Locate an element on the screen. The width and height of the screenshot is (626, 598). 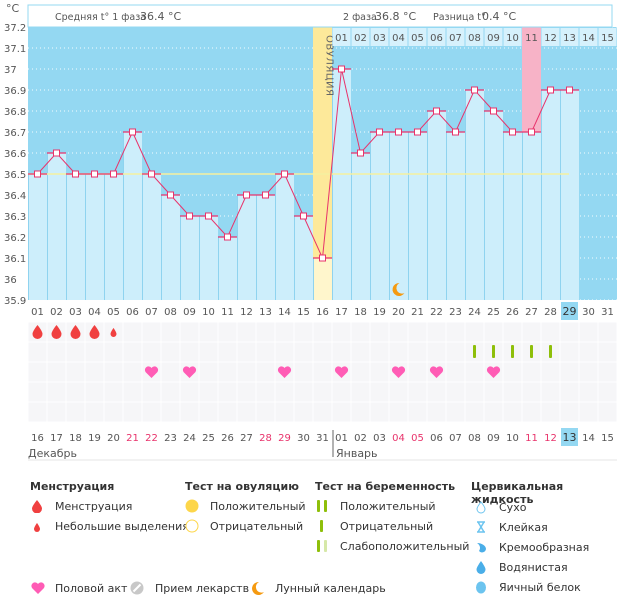
diff-value: 0.4 °C is located at coordinates (499, 16).